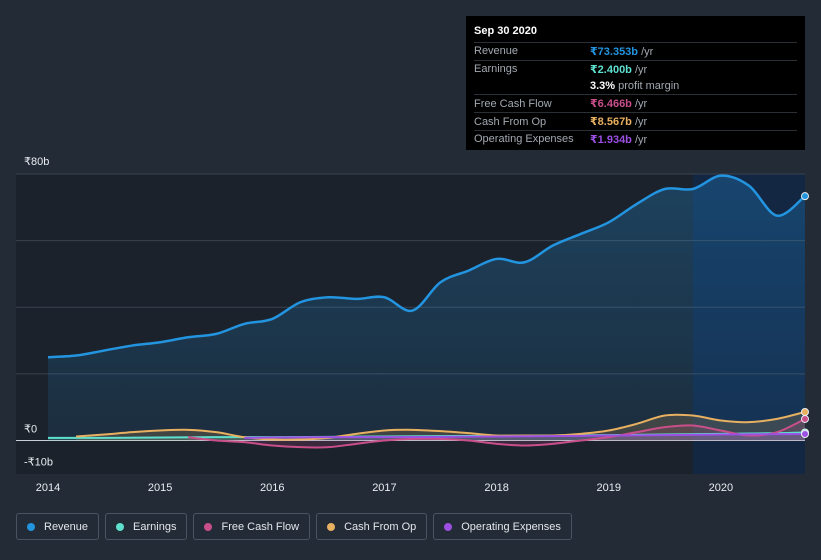  I want to click on operating-expenses-end-point, so click(805, 434).